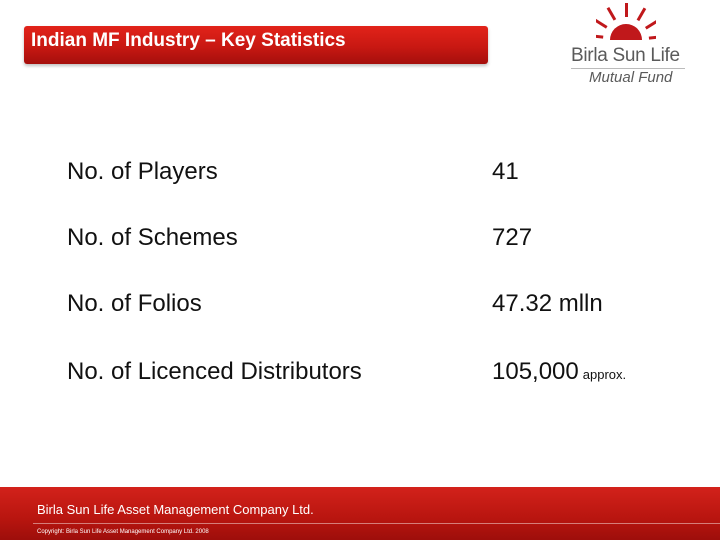  Describe the element at coordinates (142, 171) in the screenshot. I see `stat-label: No. of Players` at that location.